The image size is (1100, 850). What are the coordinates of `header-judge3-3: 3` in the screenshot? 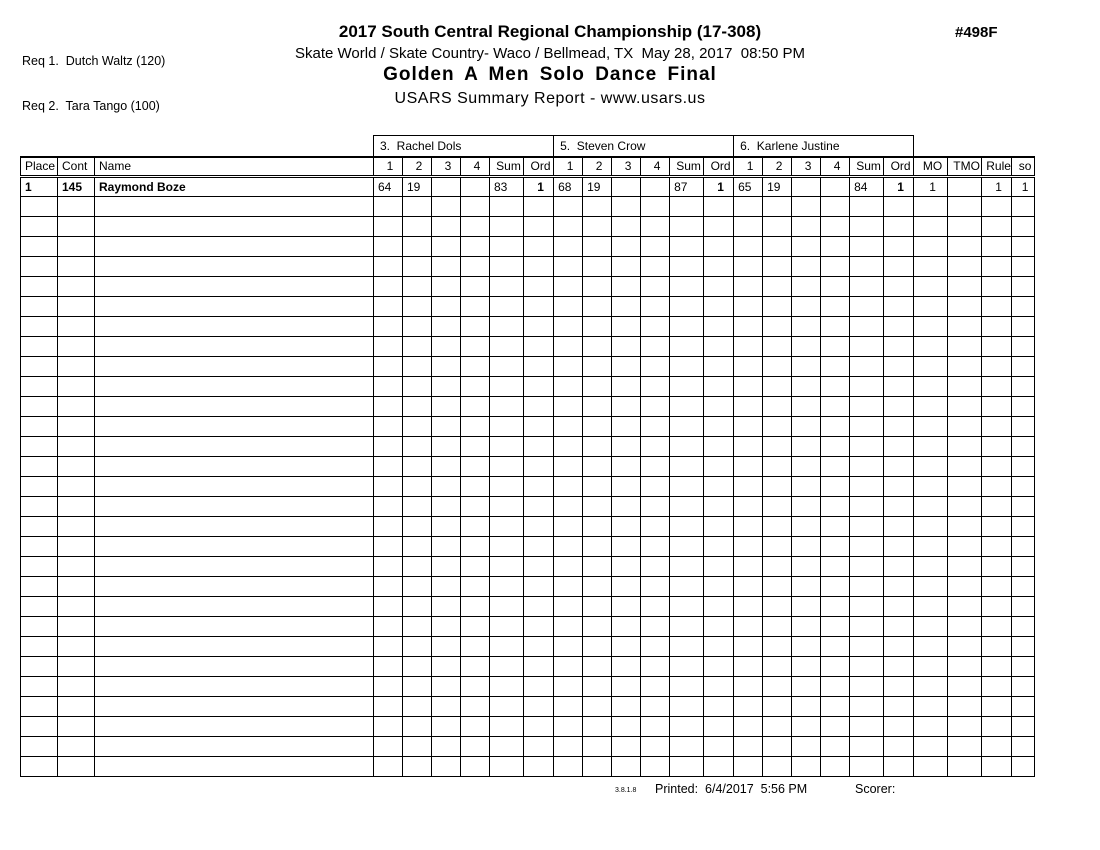 It's located at (806, 166).